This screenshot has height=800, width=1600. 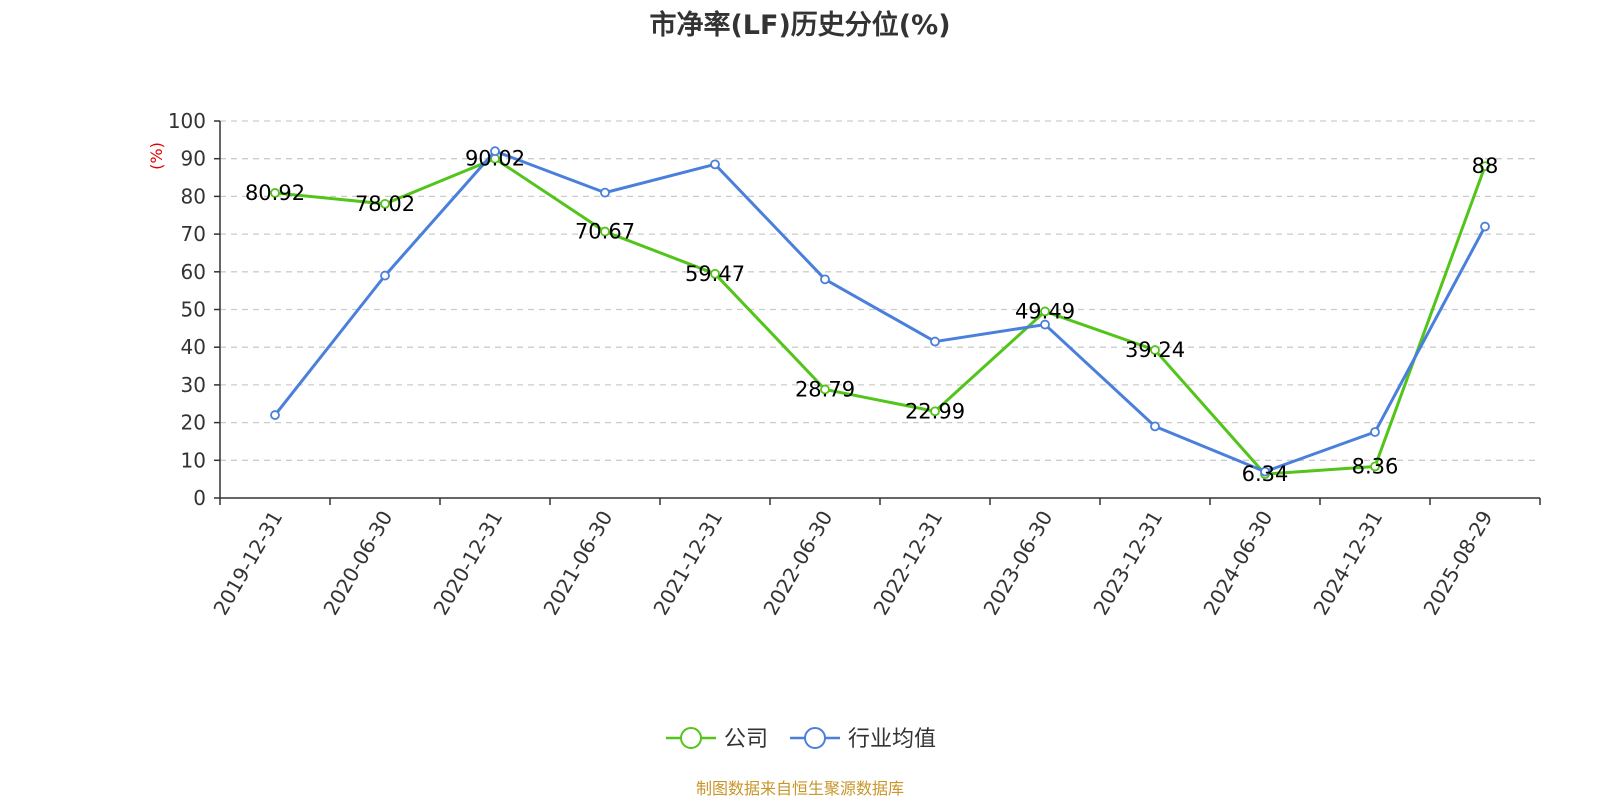 I want to click on legend-label: 公司, so click(x=746, y=739).